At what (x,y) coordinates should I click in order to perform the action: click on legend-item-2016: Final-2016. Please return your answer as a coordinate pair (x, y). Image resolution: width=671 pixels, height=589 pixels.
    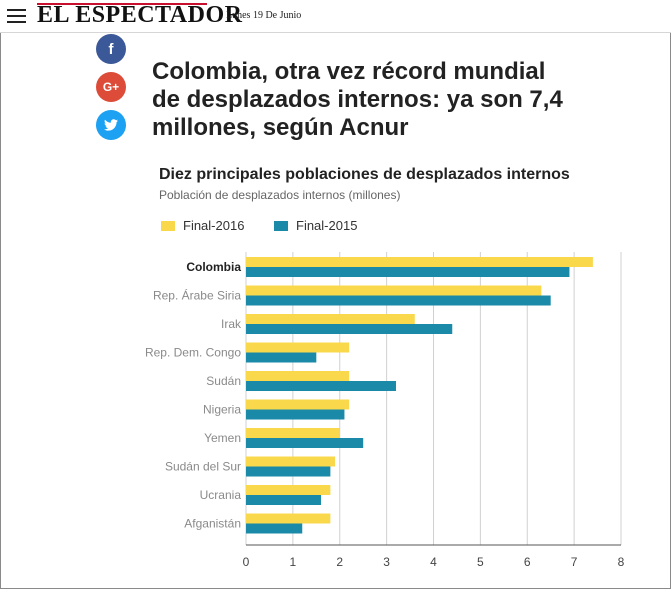
    Looking at the image, I should click on (202, 225).